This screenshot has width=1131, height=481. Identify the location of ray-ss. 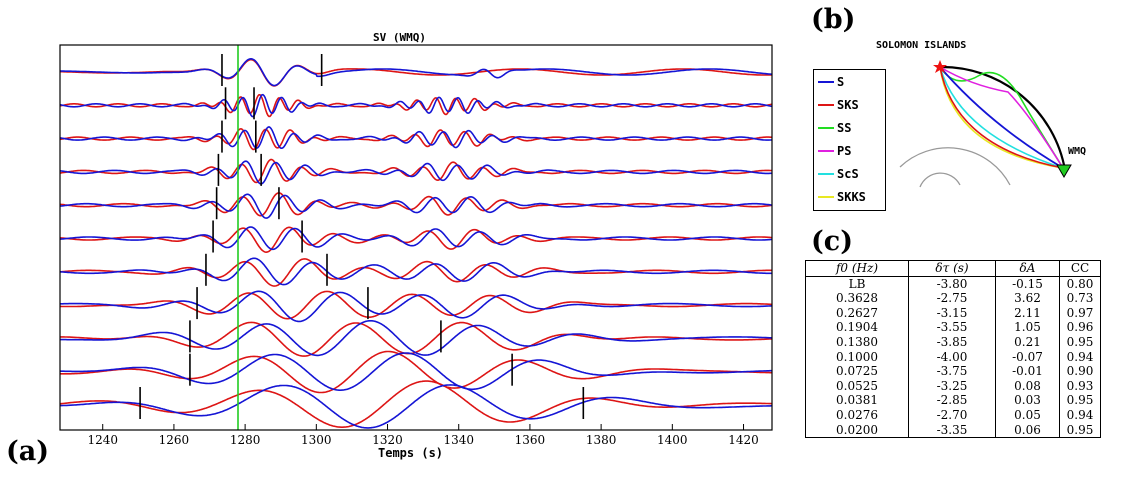
(1001, 117).